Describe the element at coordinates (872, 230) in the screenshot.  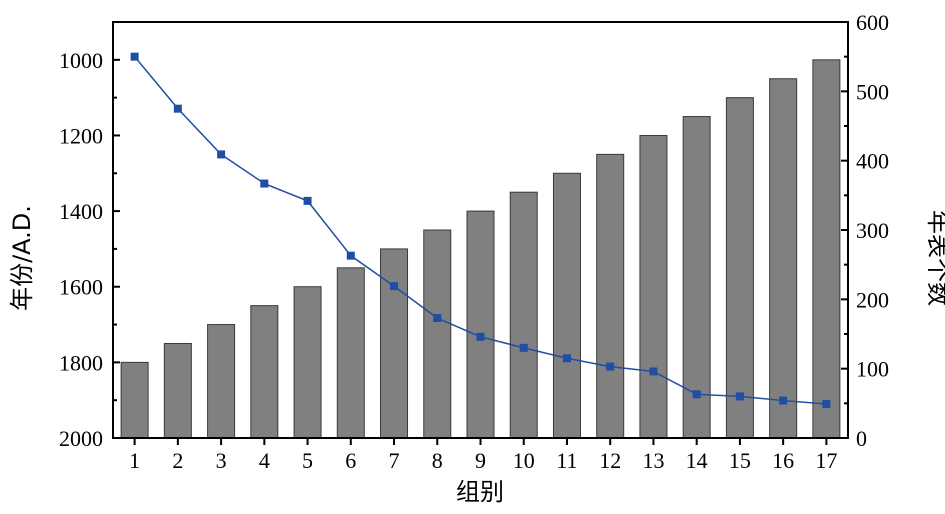
I see `y-right-tick-label: 300` at that location.